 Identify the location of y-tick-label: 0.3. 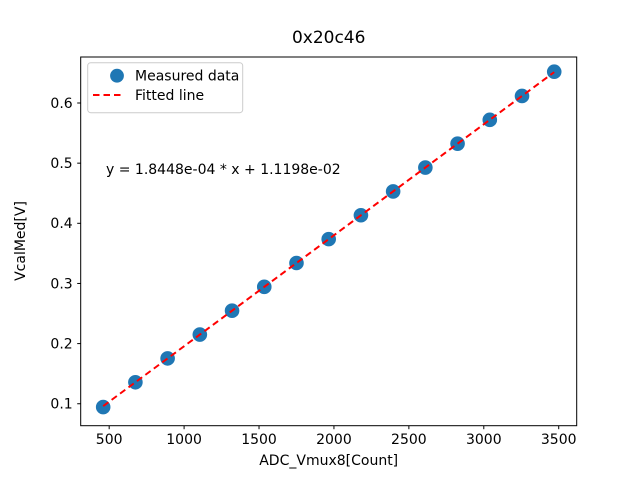
(61, 284).